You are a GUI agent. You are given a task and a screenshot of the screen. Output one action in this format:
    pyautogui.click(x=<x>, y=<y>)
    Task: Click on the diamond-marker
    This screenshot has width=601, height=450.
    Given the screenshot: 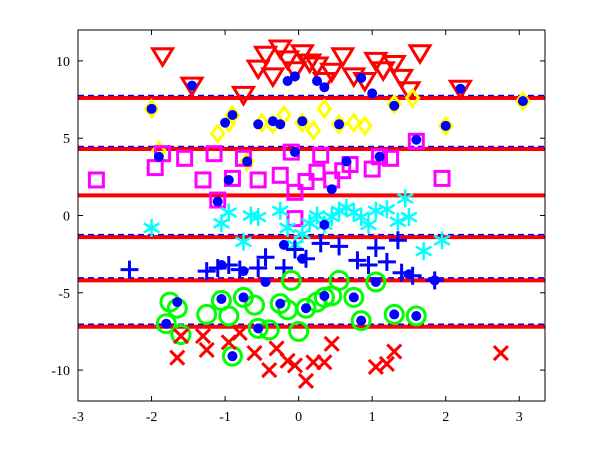 What is the action you would take?
    pyautogui.click(x=353, y=123)
    